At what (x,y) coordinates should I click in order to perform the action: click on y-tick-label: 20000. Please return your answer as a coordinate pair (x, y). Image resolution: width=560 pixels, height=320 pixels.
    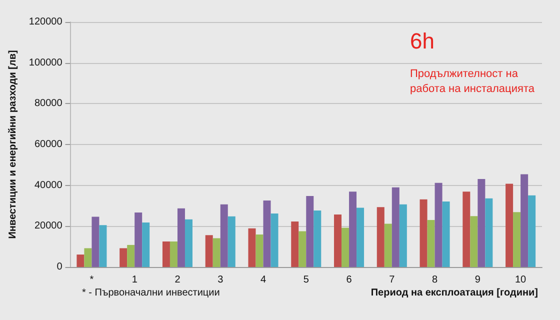
    Looking at the image, I should click on (48, 226).